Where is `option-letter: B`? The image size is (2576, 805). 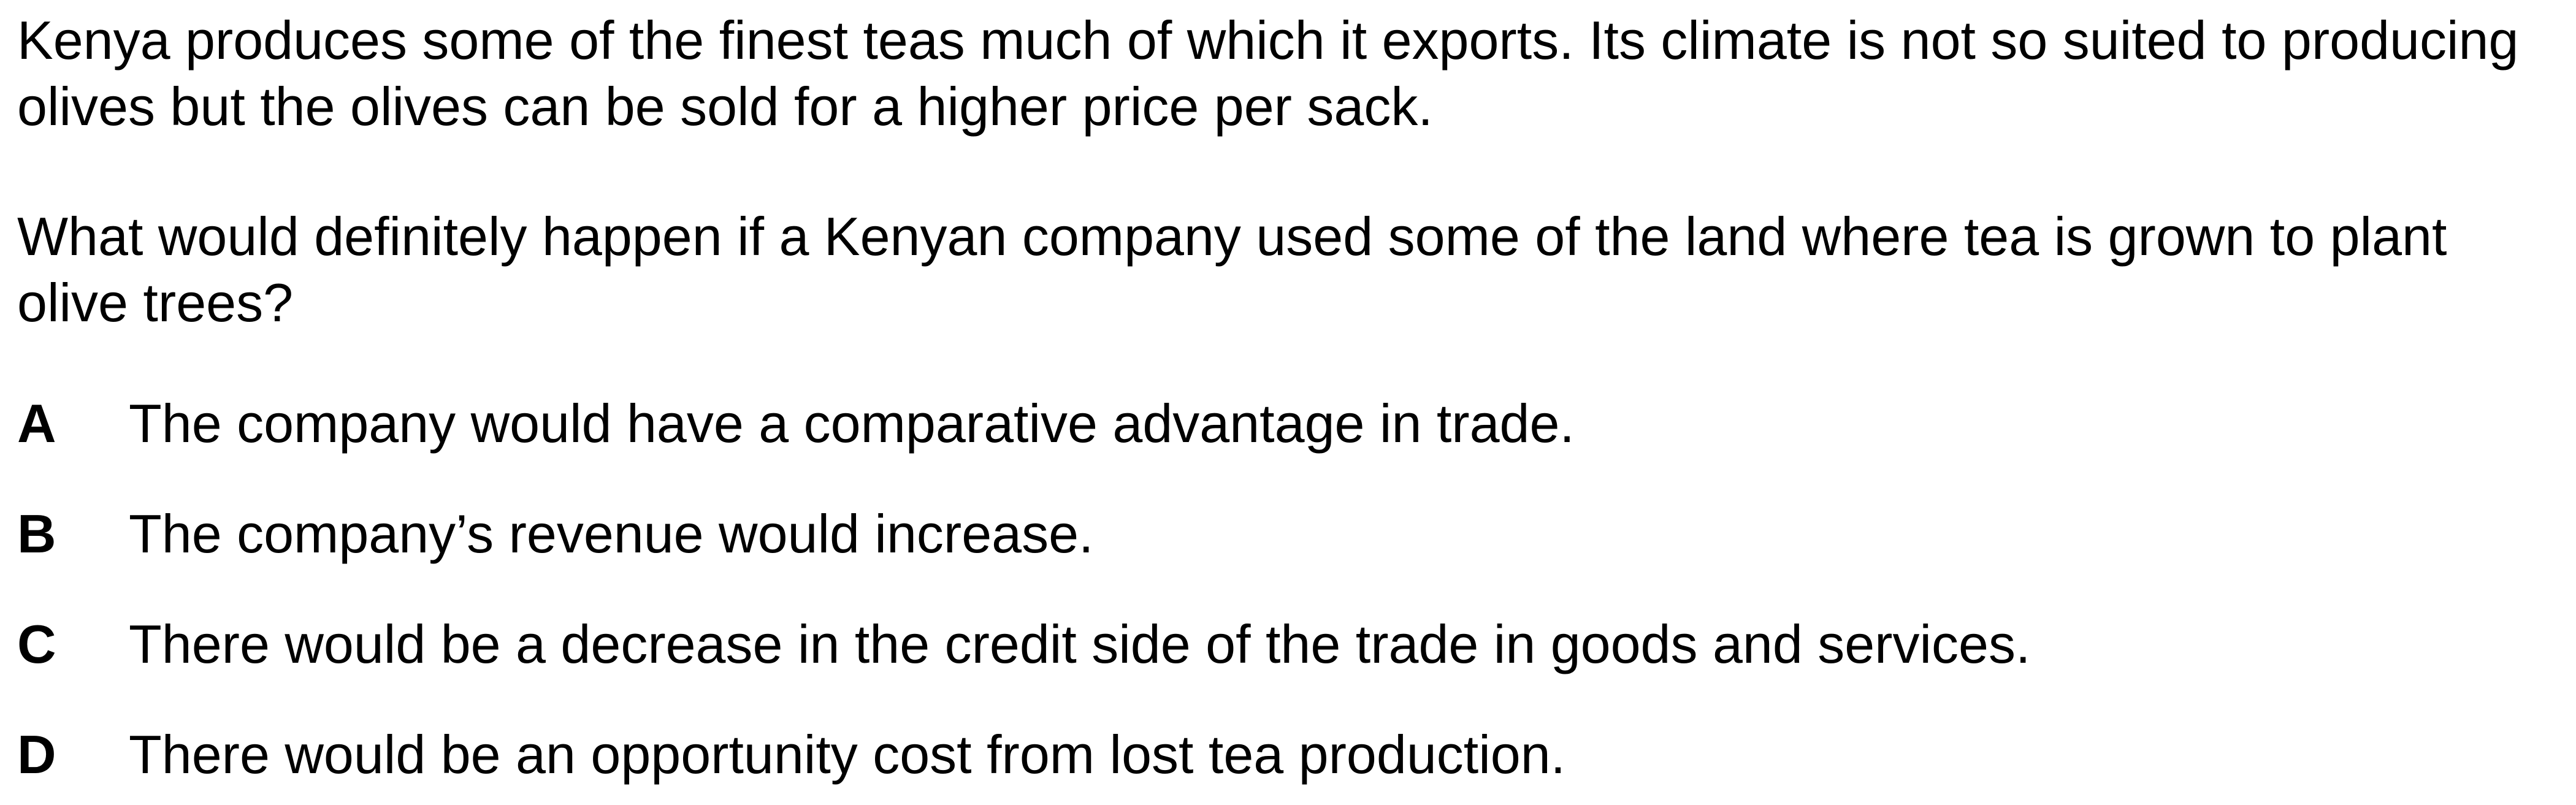
option-letter: B is located at coordinates (36, 533).